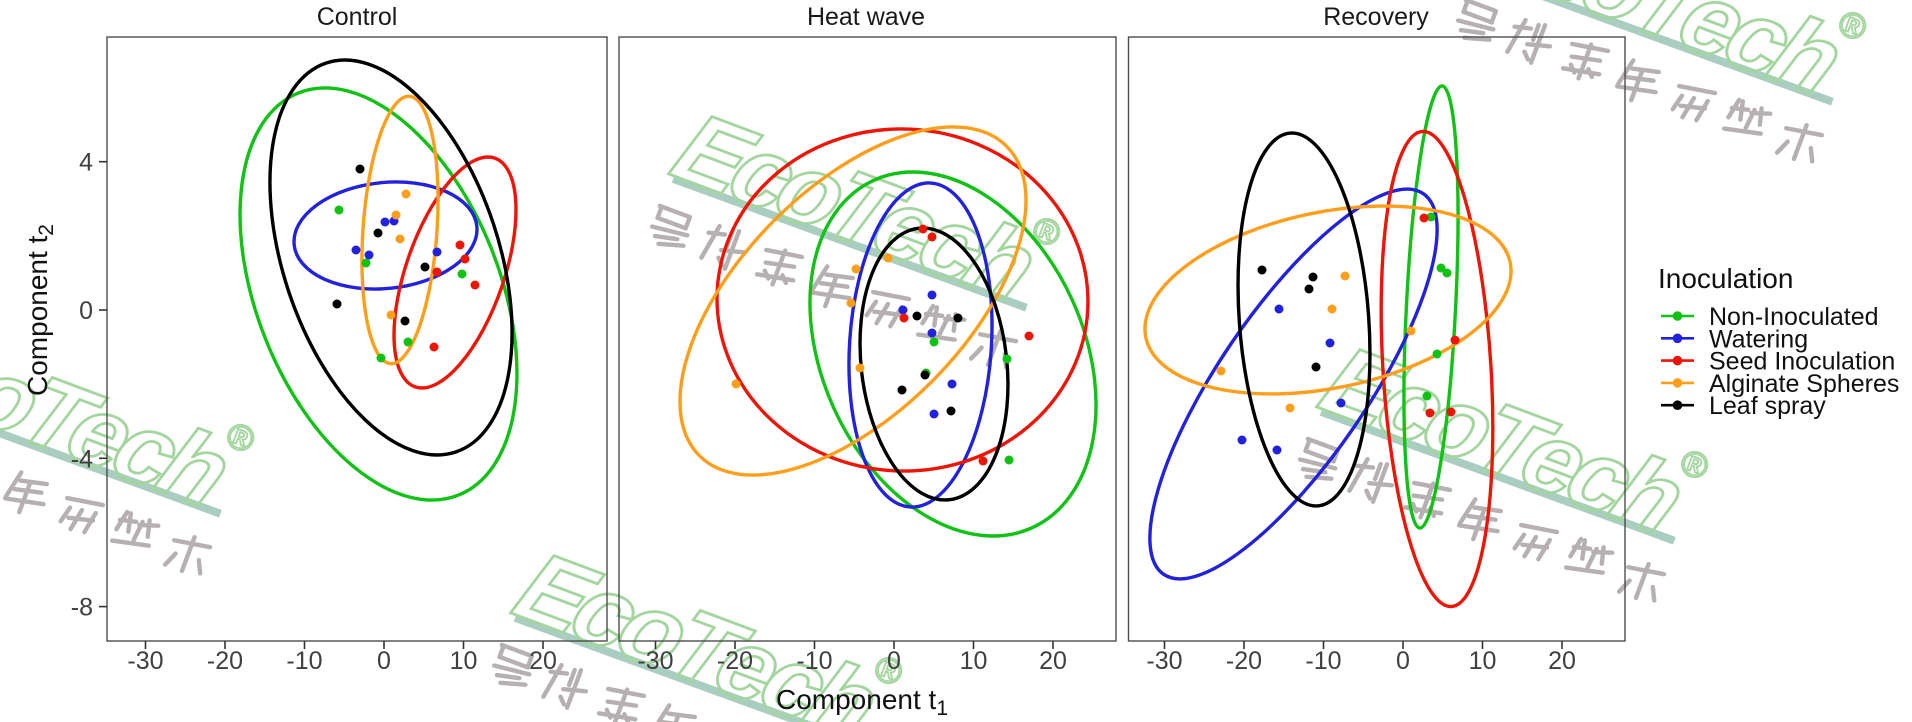 The width and height of the screenshot is (1912, 722). Describe the element at coordinates (357, 17) in the screenshot. I see `svg-text: Control` at that location.